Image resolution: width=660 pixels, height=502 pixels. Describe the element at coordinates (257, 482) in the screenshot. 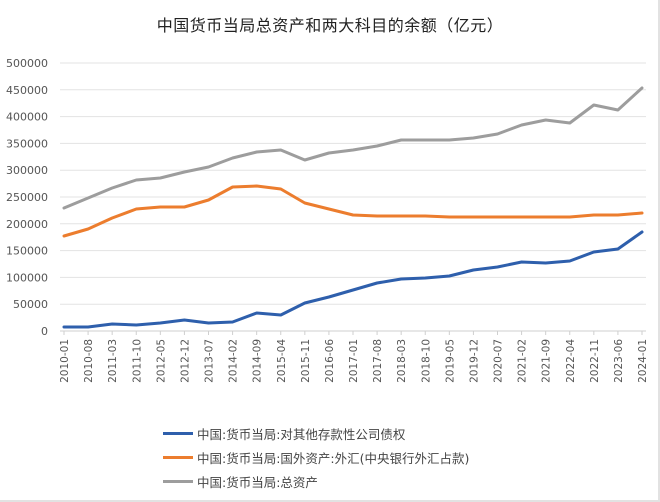

I see `legend-label: 中国:货币当局:总资产` at that location.